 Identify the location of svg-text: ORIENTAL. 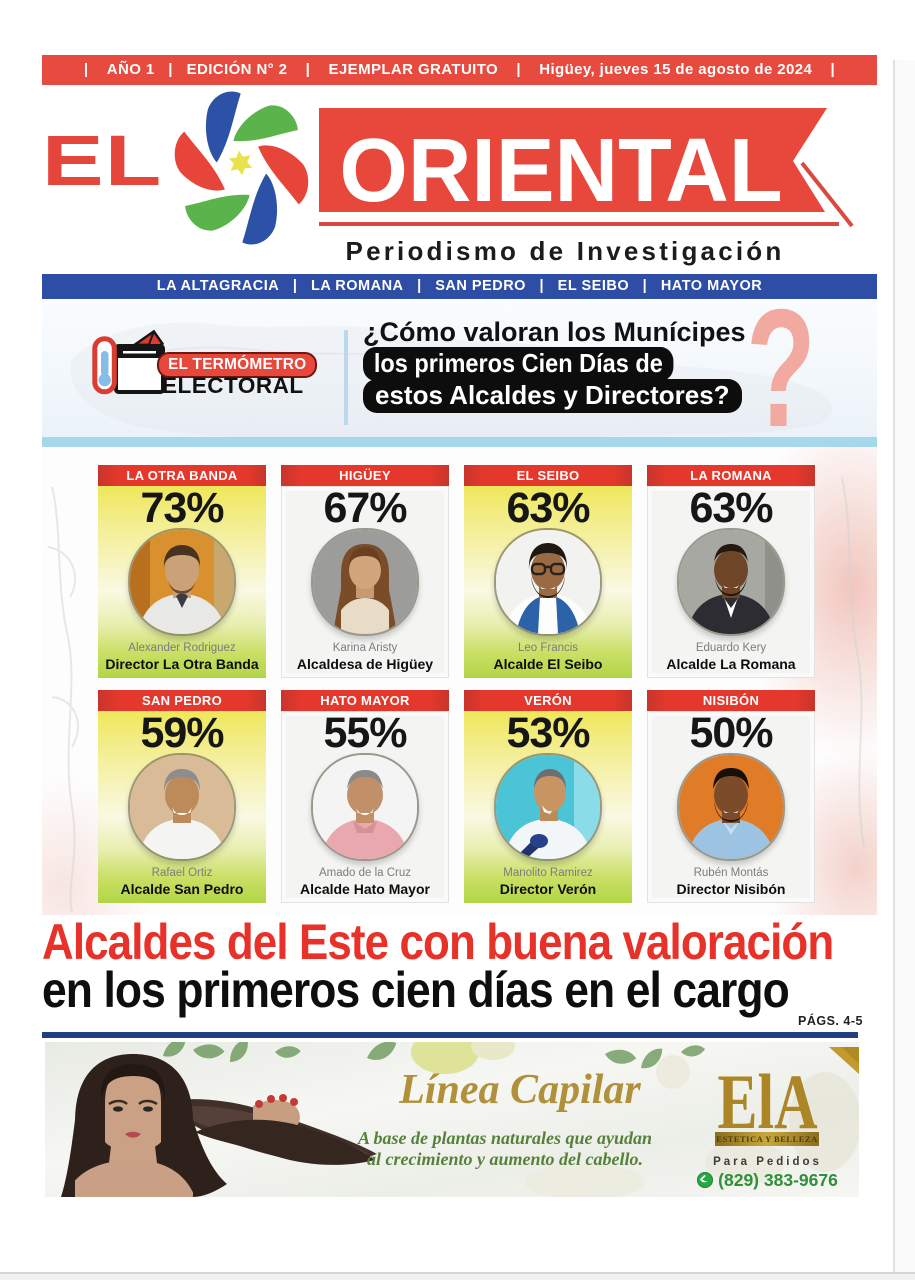
(560, 170).